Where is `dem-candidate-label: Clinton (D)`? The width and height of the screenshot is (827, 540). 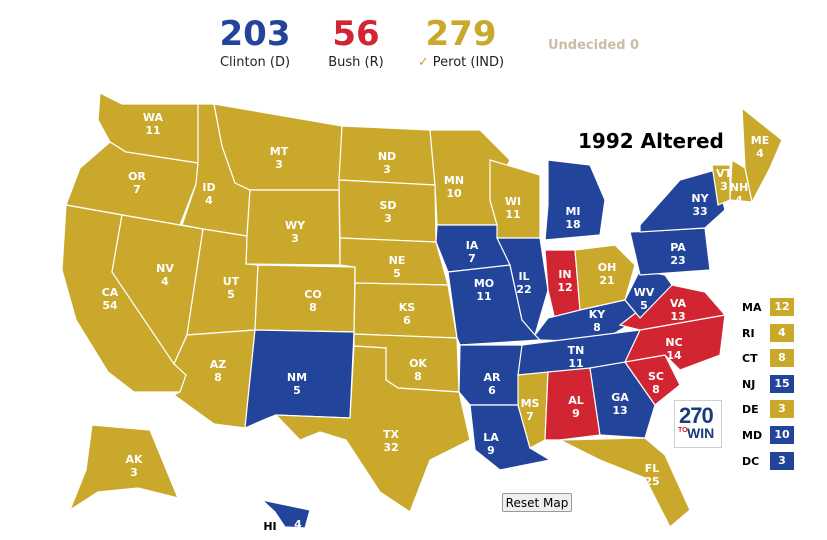
dem-candidate-label: Clinton (D) is located at coordinates (255, 62).